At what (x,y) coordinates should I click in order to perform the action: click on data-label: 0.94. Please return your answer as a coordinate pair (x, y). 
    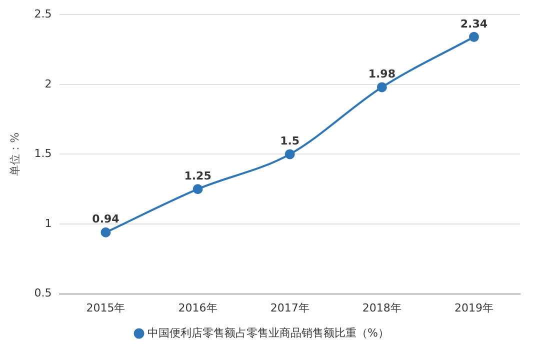
    Looking at the image, I should click on (106, 219).